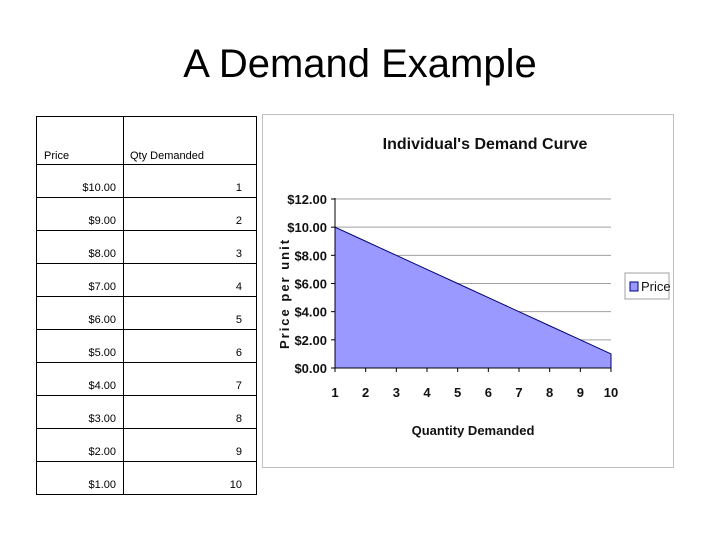  I want to click on x-tick-label: 1, so click(334, 392).